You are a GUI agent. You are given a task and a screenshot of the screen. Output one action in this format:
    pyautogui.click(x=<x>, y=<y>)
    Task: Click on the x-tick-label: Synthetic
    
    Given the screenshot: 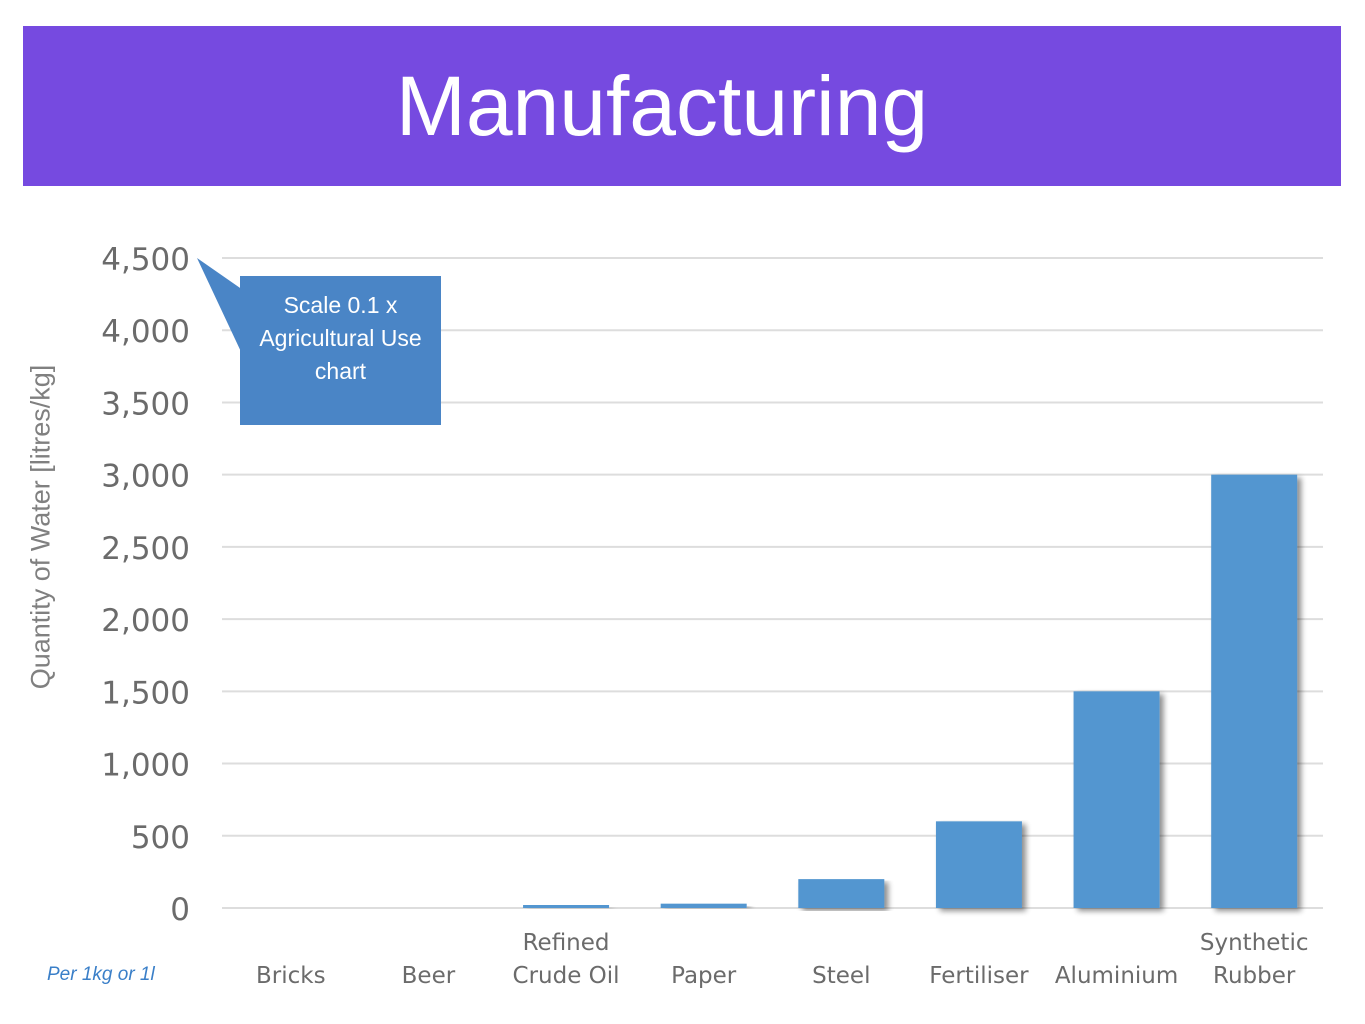 What is the action you would take?
    pyautogui.click(x=1254, y=943)
    